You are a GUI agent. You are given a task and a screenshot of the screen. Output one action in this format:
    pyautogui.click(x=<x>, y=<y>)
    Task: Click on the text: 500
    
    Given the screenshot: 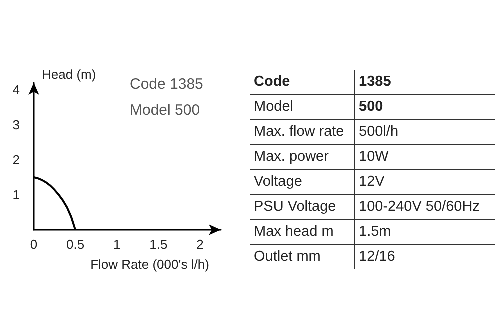 What is the action you would take?
    pyautogui.click(x=424, y=107)
    